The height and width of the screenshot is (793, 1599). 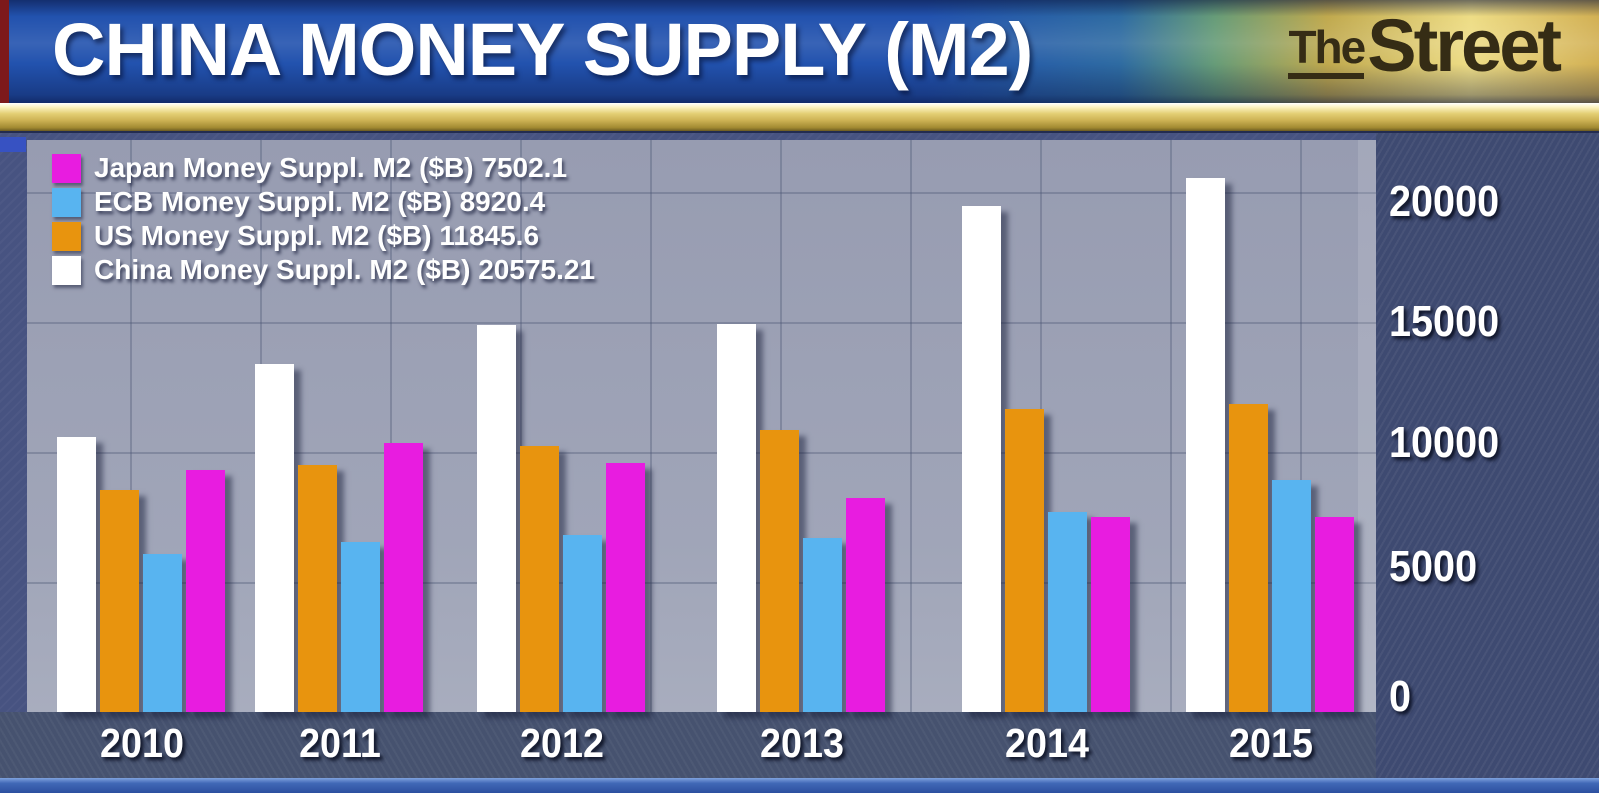 I want to click on bar-ecb-2010, so click(x=162, y=633).